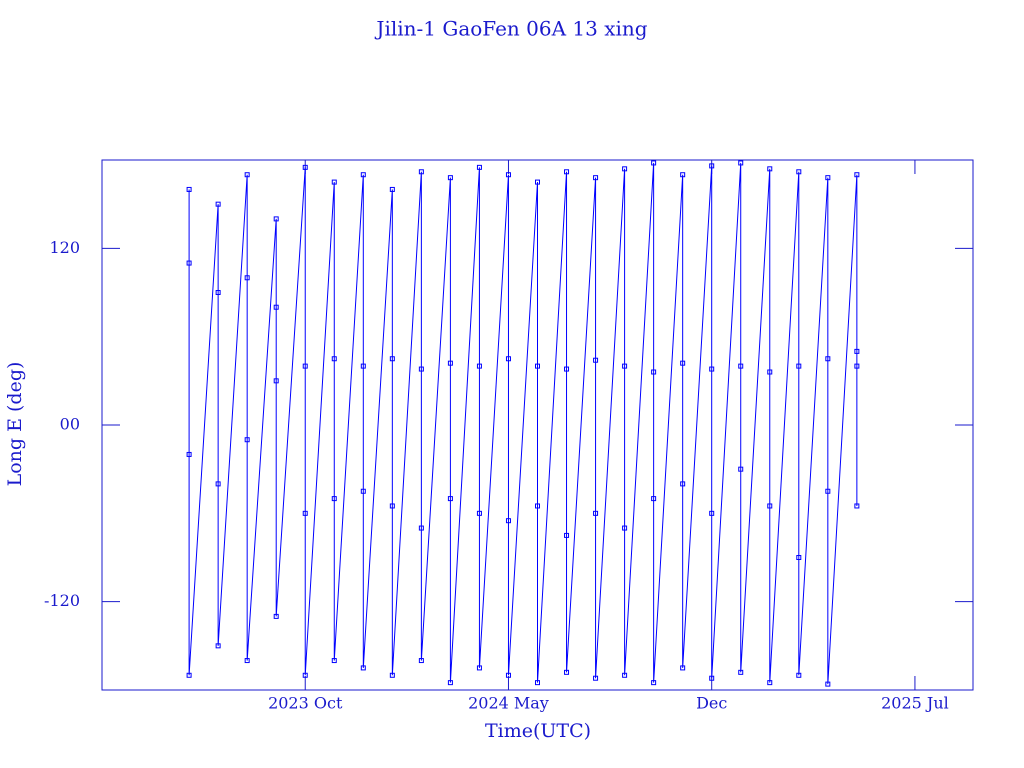 Image resolution: width=1024 pixels, height=768 pixels. I want to click on y-tick-label: -120, so click(62, 600).